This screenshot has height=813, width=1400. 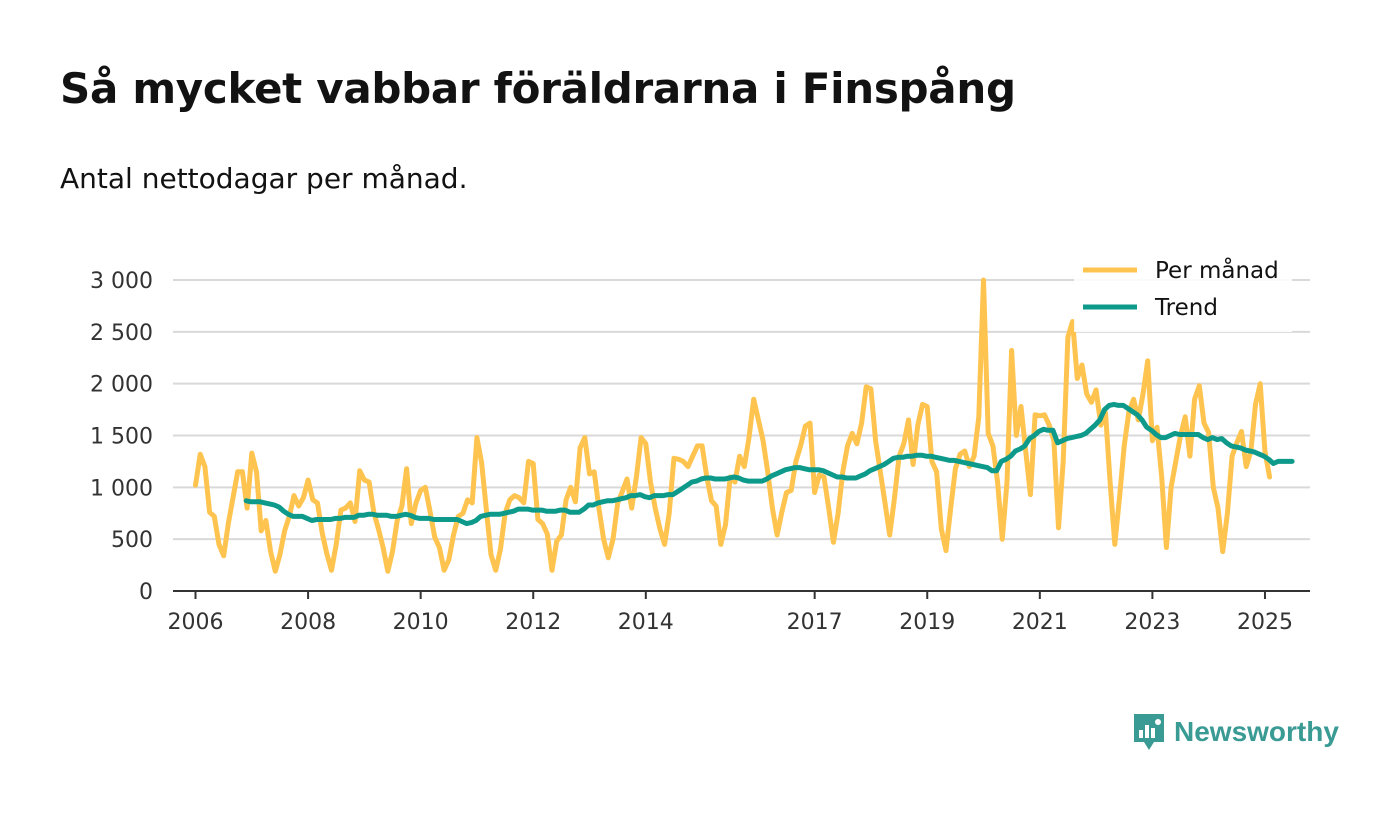 I want to click on chart-title: Så mycket vabbar föräldrarna i Finspång, so click(x=538, y=88).